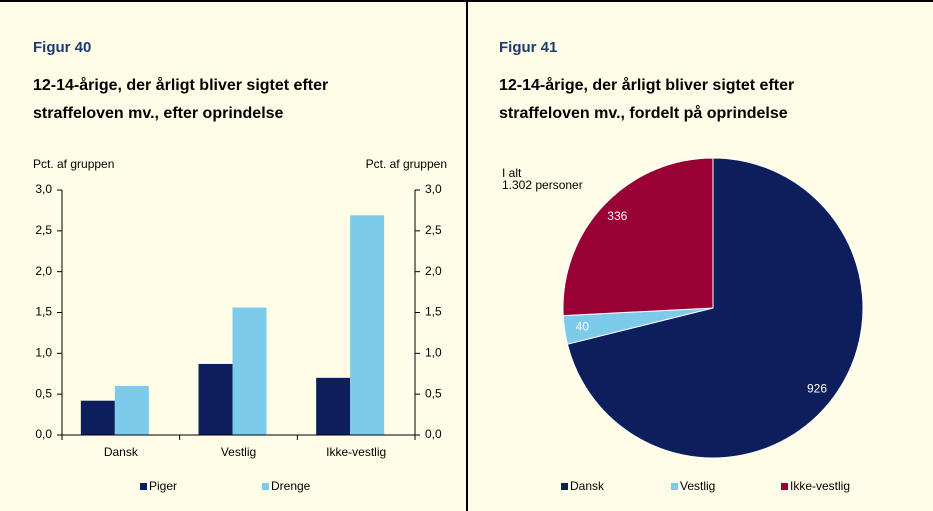 This screenshot has width=933, height=511. I want to click on annotation: I alt, so click(512, 173).